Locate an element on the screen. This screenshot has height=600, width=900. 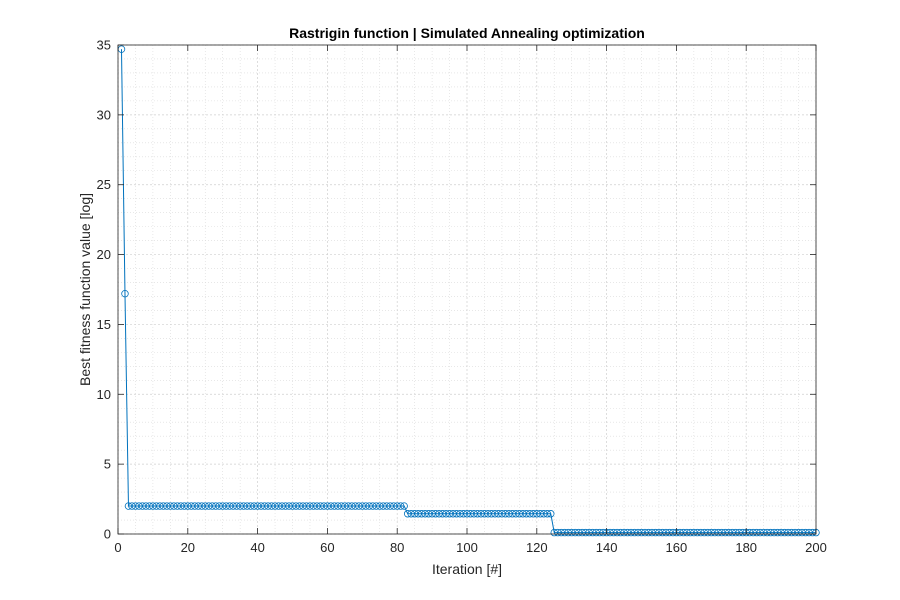
y-tick-label: 20 is located at coordinates (104, 254).